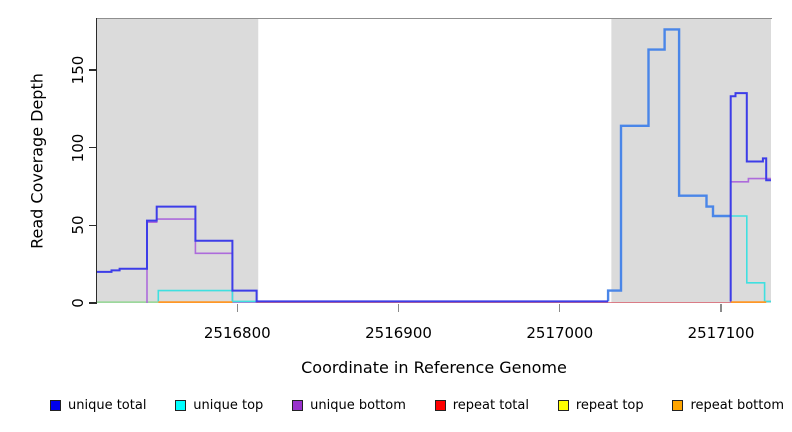 This screenshot has width=792, height=432. What do you see at coordinates (78, 70) in the screenshot?
I see `y-tick-label: 150` at bounding box center [78, 70].